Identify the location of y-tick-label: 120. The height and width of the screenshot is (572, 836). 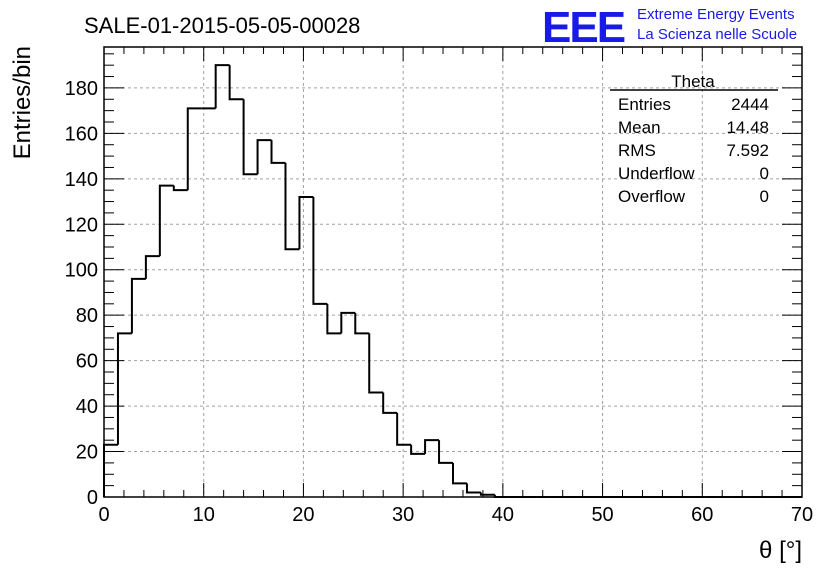
(81, 225).